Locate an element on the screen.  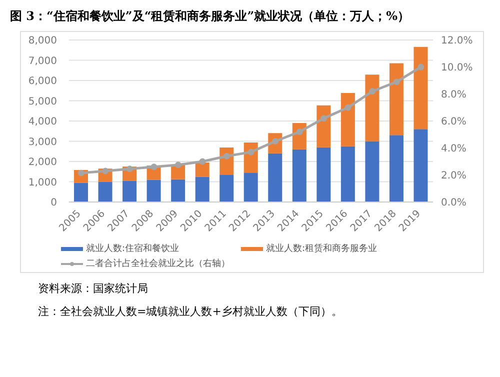
y2-tick-label: 10.0% is located at coordinates (457, 68).